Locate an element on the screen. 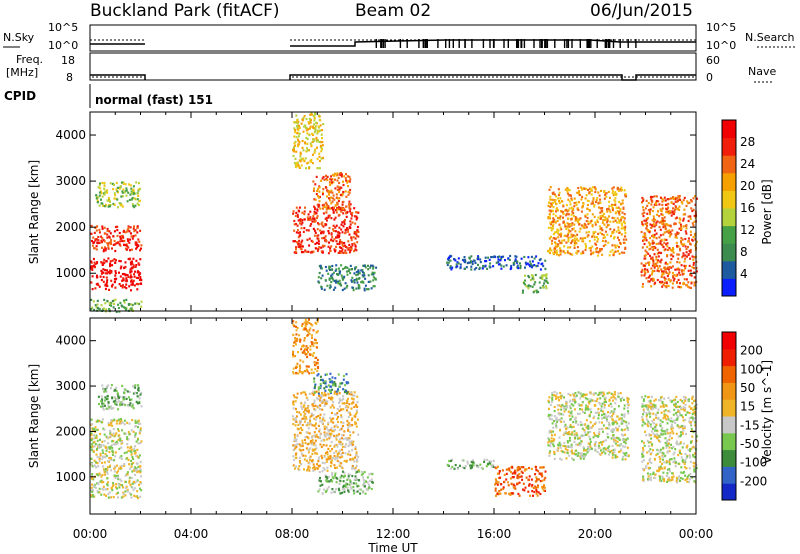  y-tick-label: 4000 is located at coordinates (70, 135).